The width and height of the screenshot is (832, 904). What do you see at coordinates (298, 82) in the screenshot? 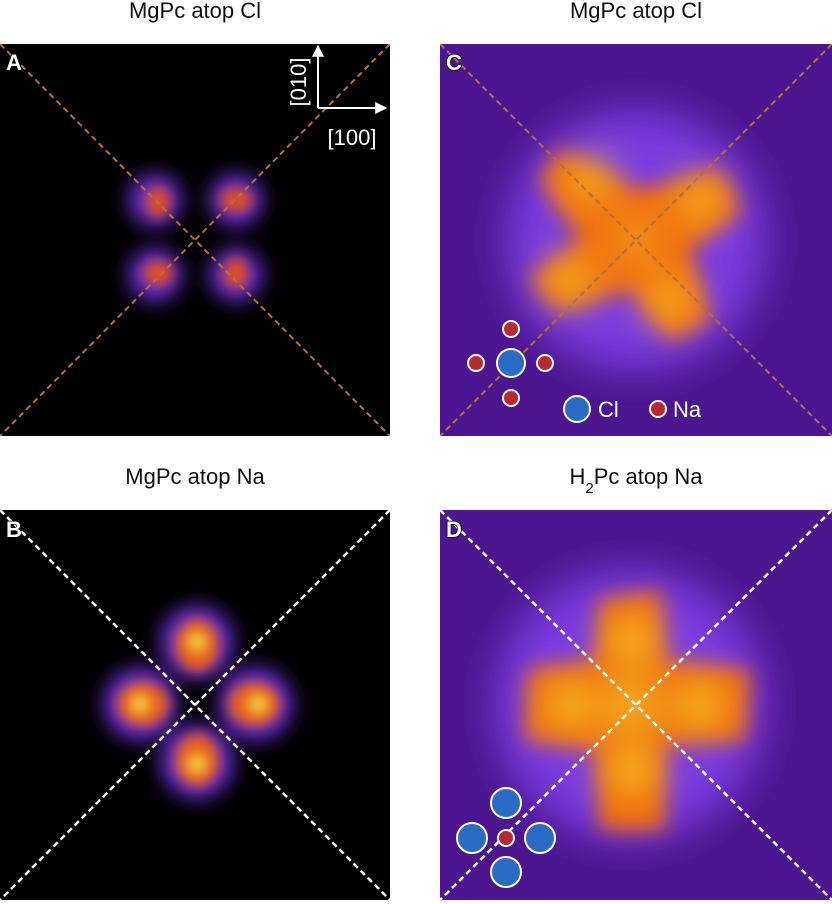
I see `axis-label: [010]` at bounding box center [298, 82].